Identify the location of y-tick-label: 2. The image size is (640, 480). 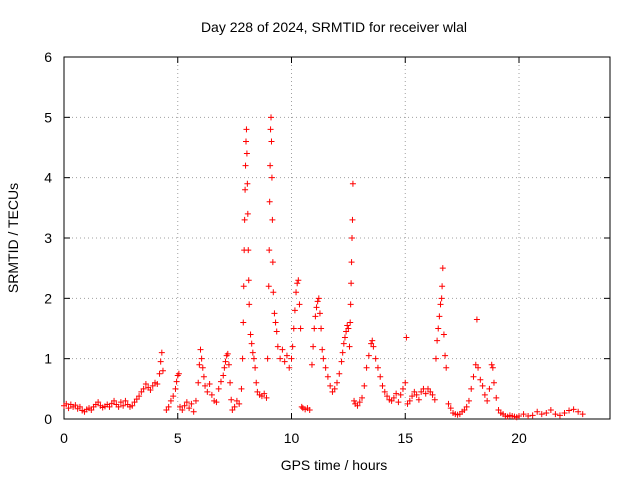
(48, 298).